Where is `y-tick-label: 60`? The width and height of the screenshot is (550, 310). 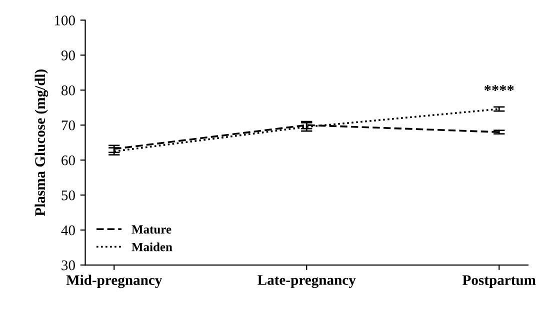
y-tick-label: 60 is located at coordinates (68, 160).